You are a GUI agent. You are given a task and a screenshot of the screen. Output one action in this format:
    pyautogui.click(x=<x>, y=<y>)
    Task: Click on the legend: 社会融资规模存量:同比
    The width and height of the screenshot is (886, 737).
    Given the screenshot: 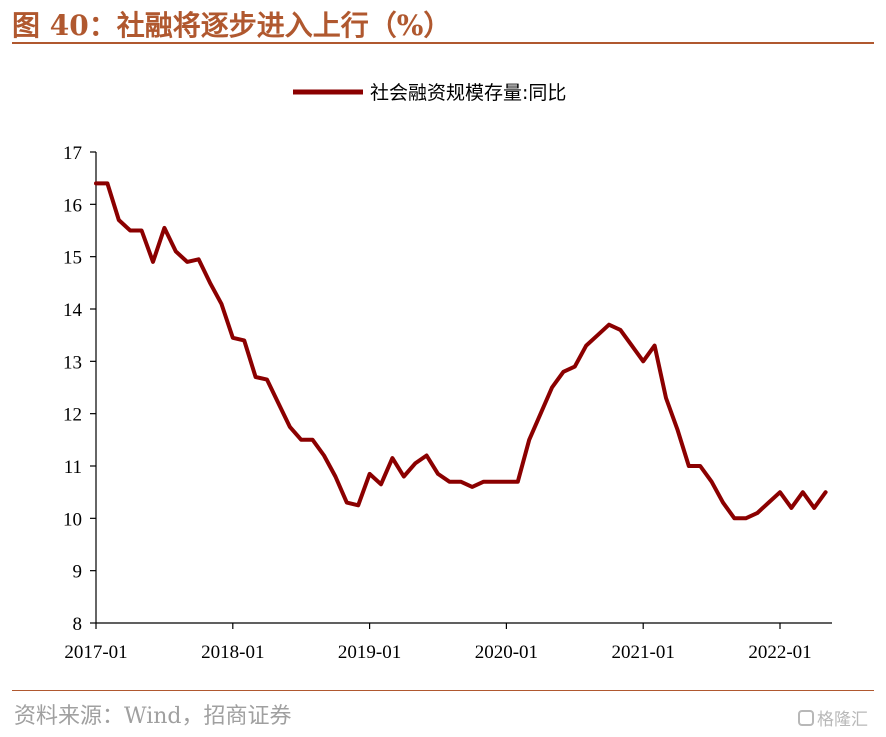 What is the action you would take?
    pyautogui.click(x=429, y=93)
    